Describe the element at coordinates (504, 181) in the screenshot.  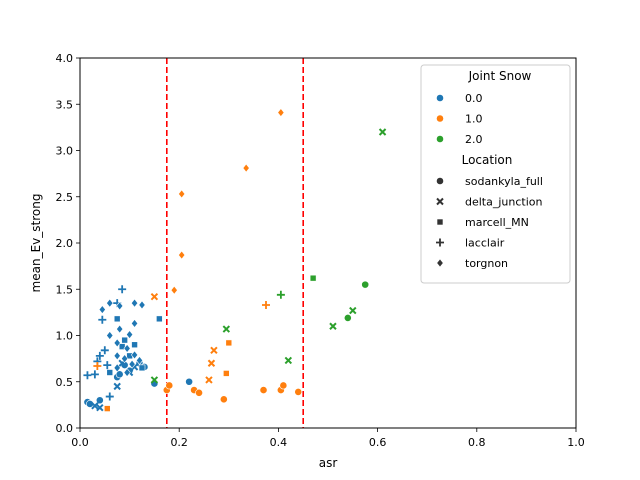
I see `legend-style-label: sodankyla_full` at that location.